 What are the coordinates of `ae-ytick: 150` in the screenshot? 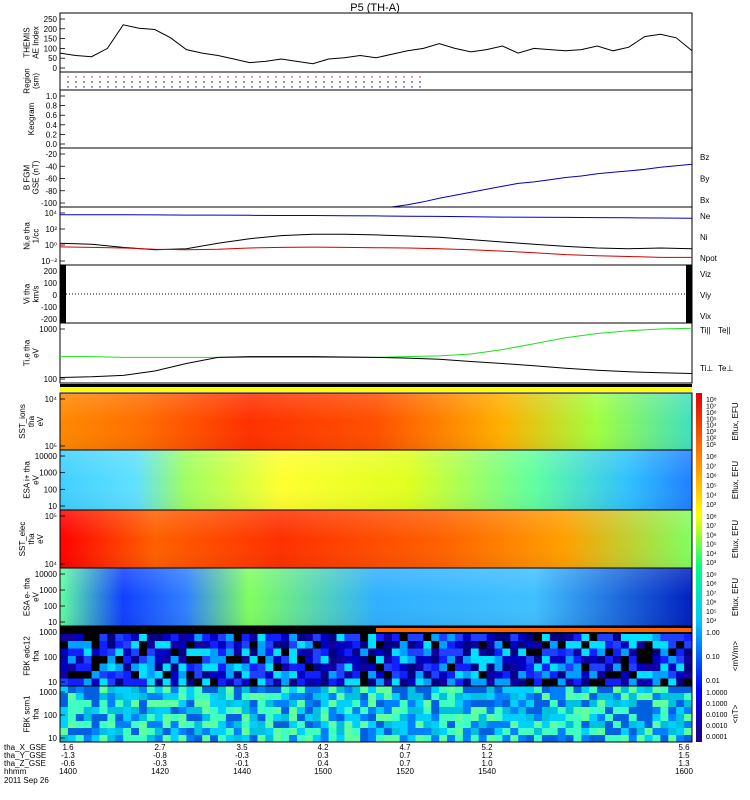 It's located at (51, 39).